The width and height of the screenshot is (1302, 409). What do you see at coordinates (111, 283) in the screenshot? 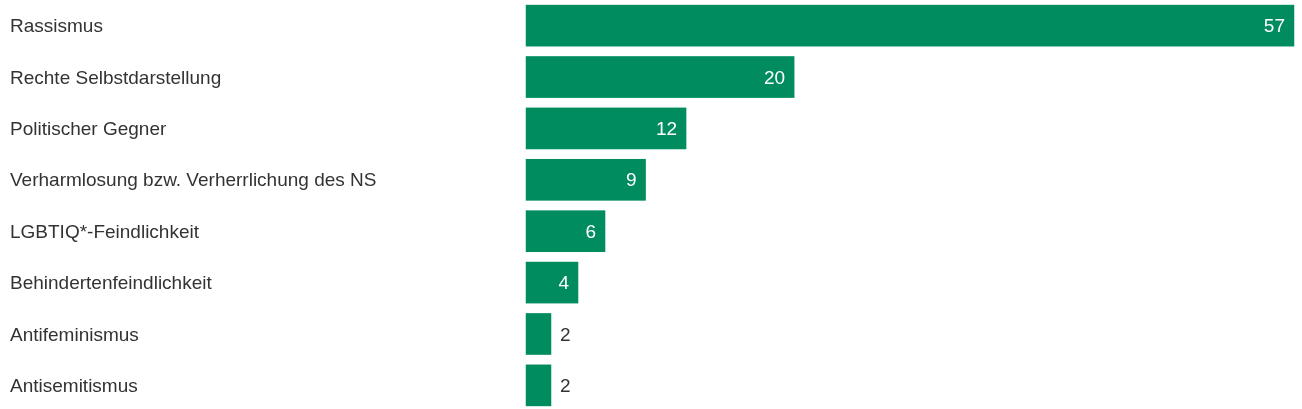
I see `y-tick-label: Behindertenfeindlichkeit` at bounding box center [111, 283].